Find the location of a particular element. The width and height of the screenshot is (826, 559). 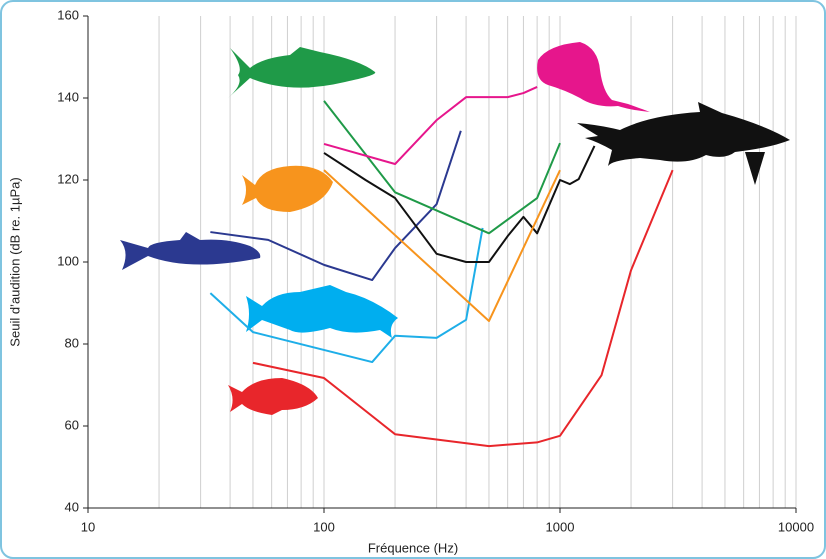

y-tick-label: 140 is located at coordinates (68, 96).